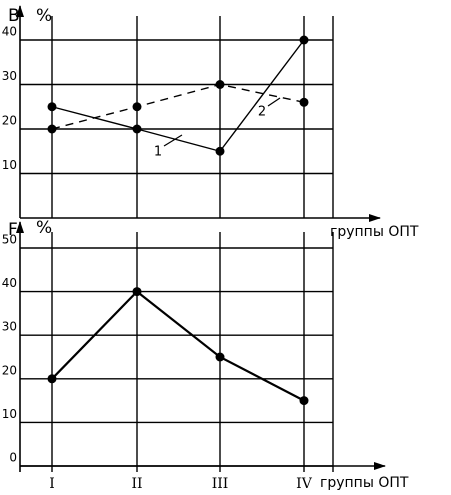 The image size is (451, 495). Describe the element at coordinates (13, 458) in the screenshot. I see `y-tick-label: 0` at that location.